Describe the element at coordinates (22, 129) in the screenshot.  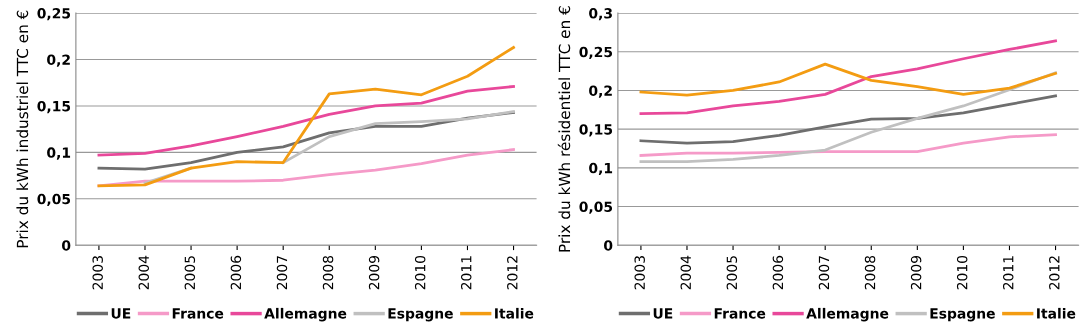
I see `y-axis-title: Prix du kWh industriel TTC en €` at that location.